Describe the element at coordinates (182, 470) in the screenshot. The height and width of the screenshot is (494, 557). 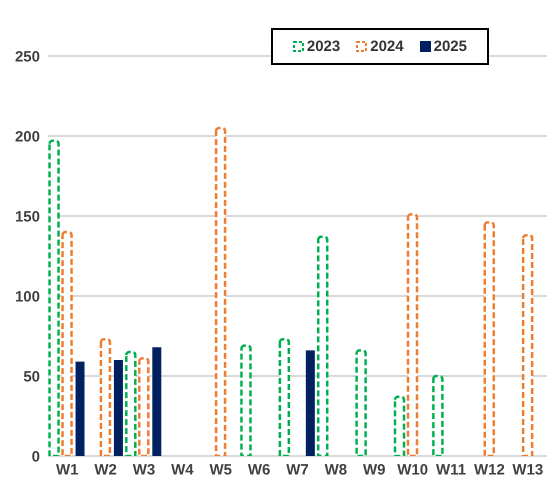
I see `x-tick-label: W4` at that location.